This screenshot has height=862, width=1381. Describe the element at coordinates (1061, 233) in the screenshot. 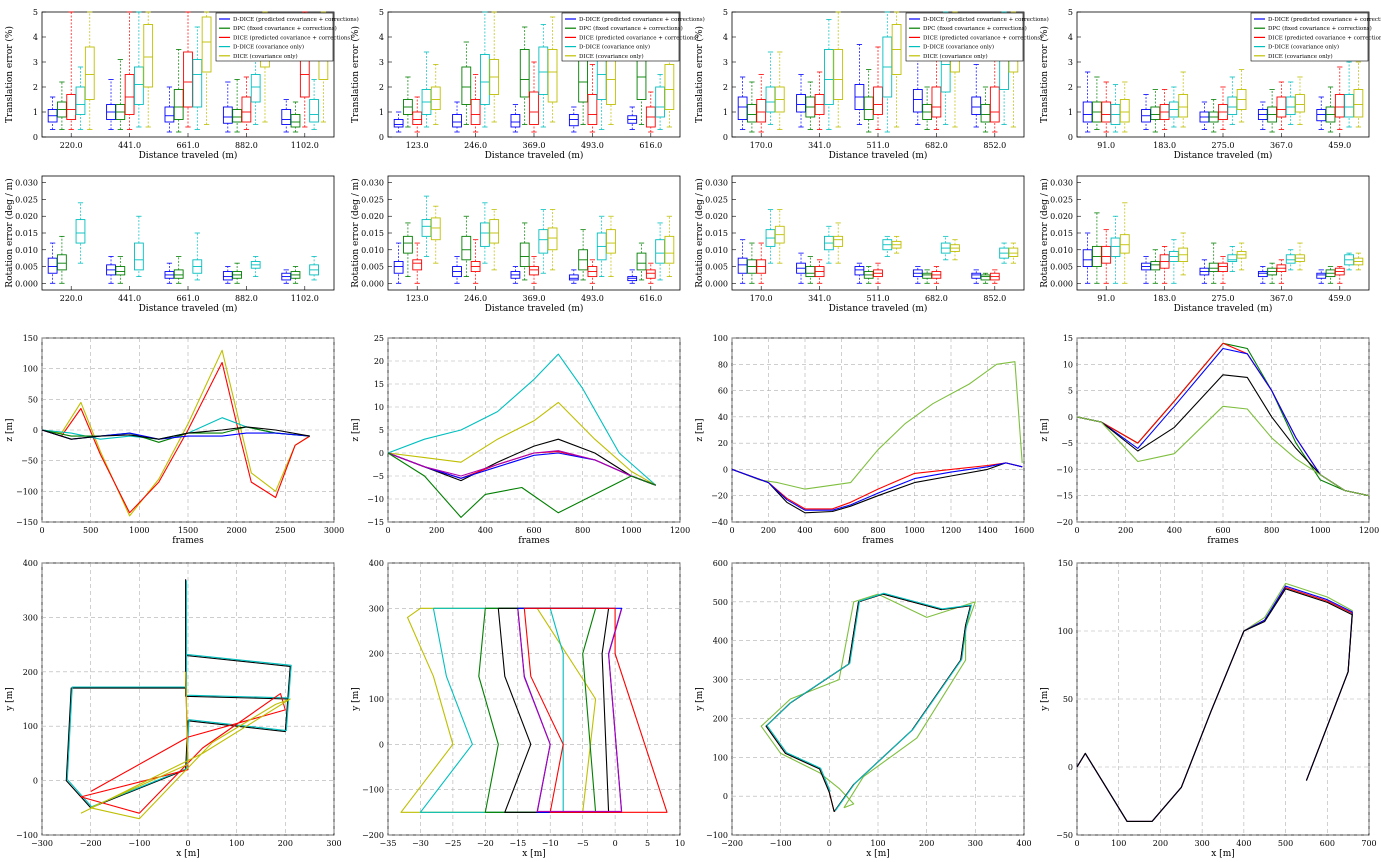

I see `y-tick-label: 0.015` at that location.